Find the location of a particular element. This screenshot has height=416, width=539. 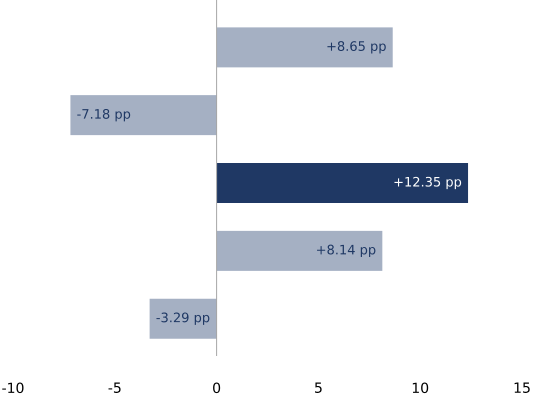

x-tick-label: 5 is located at coordinates (318, 387).